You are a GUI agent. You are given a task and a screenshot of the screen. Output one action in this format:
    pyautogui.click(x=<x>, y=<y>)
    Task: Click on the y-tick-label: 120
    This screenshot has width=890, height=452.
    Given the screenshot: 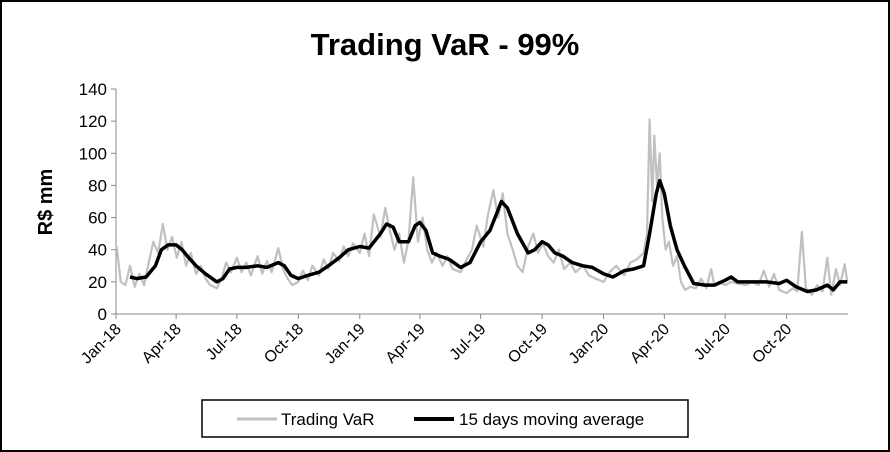 What is the action you would take?
    pyautogui.click(x=93, y=121)
    